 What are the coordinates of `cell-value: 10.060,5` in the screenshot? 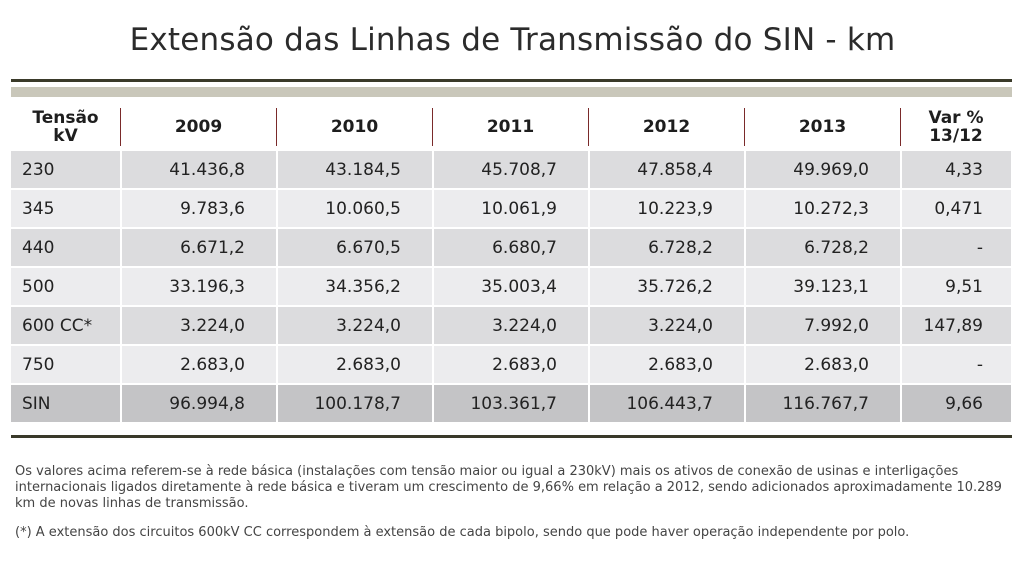 It's located at (355, 208).